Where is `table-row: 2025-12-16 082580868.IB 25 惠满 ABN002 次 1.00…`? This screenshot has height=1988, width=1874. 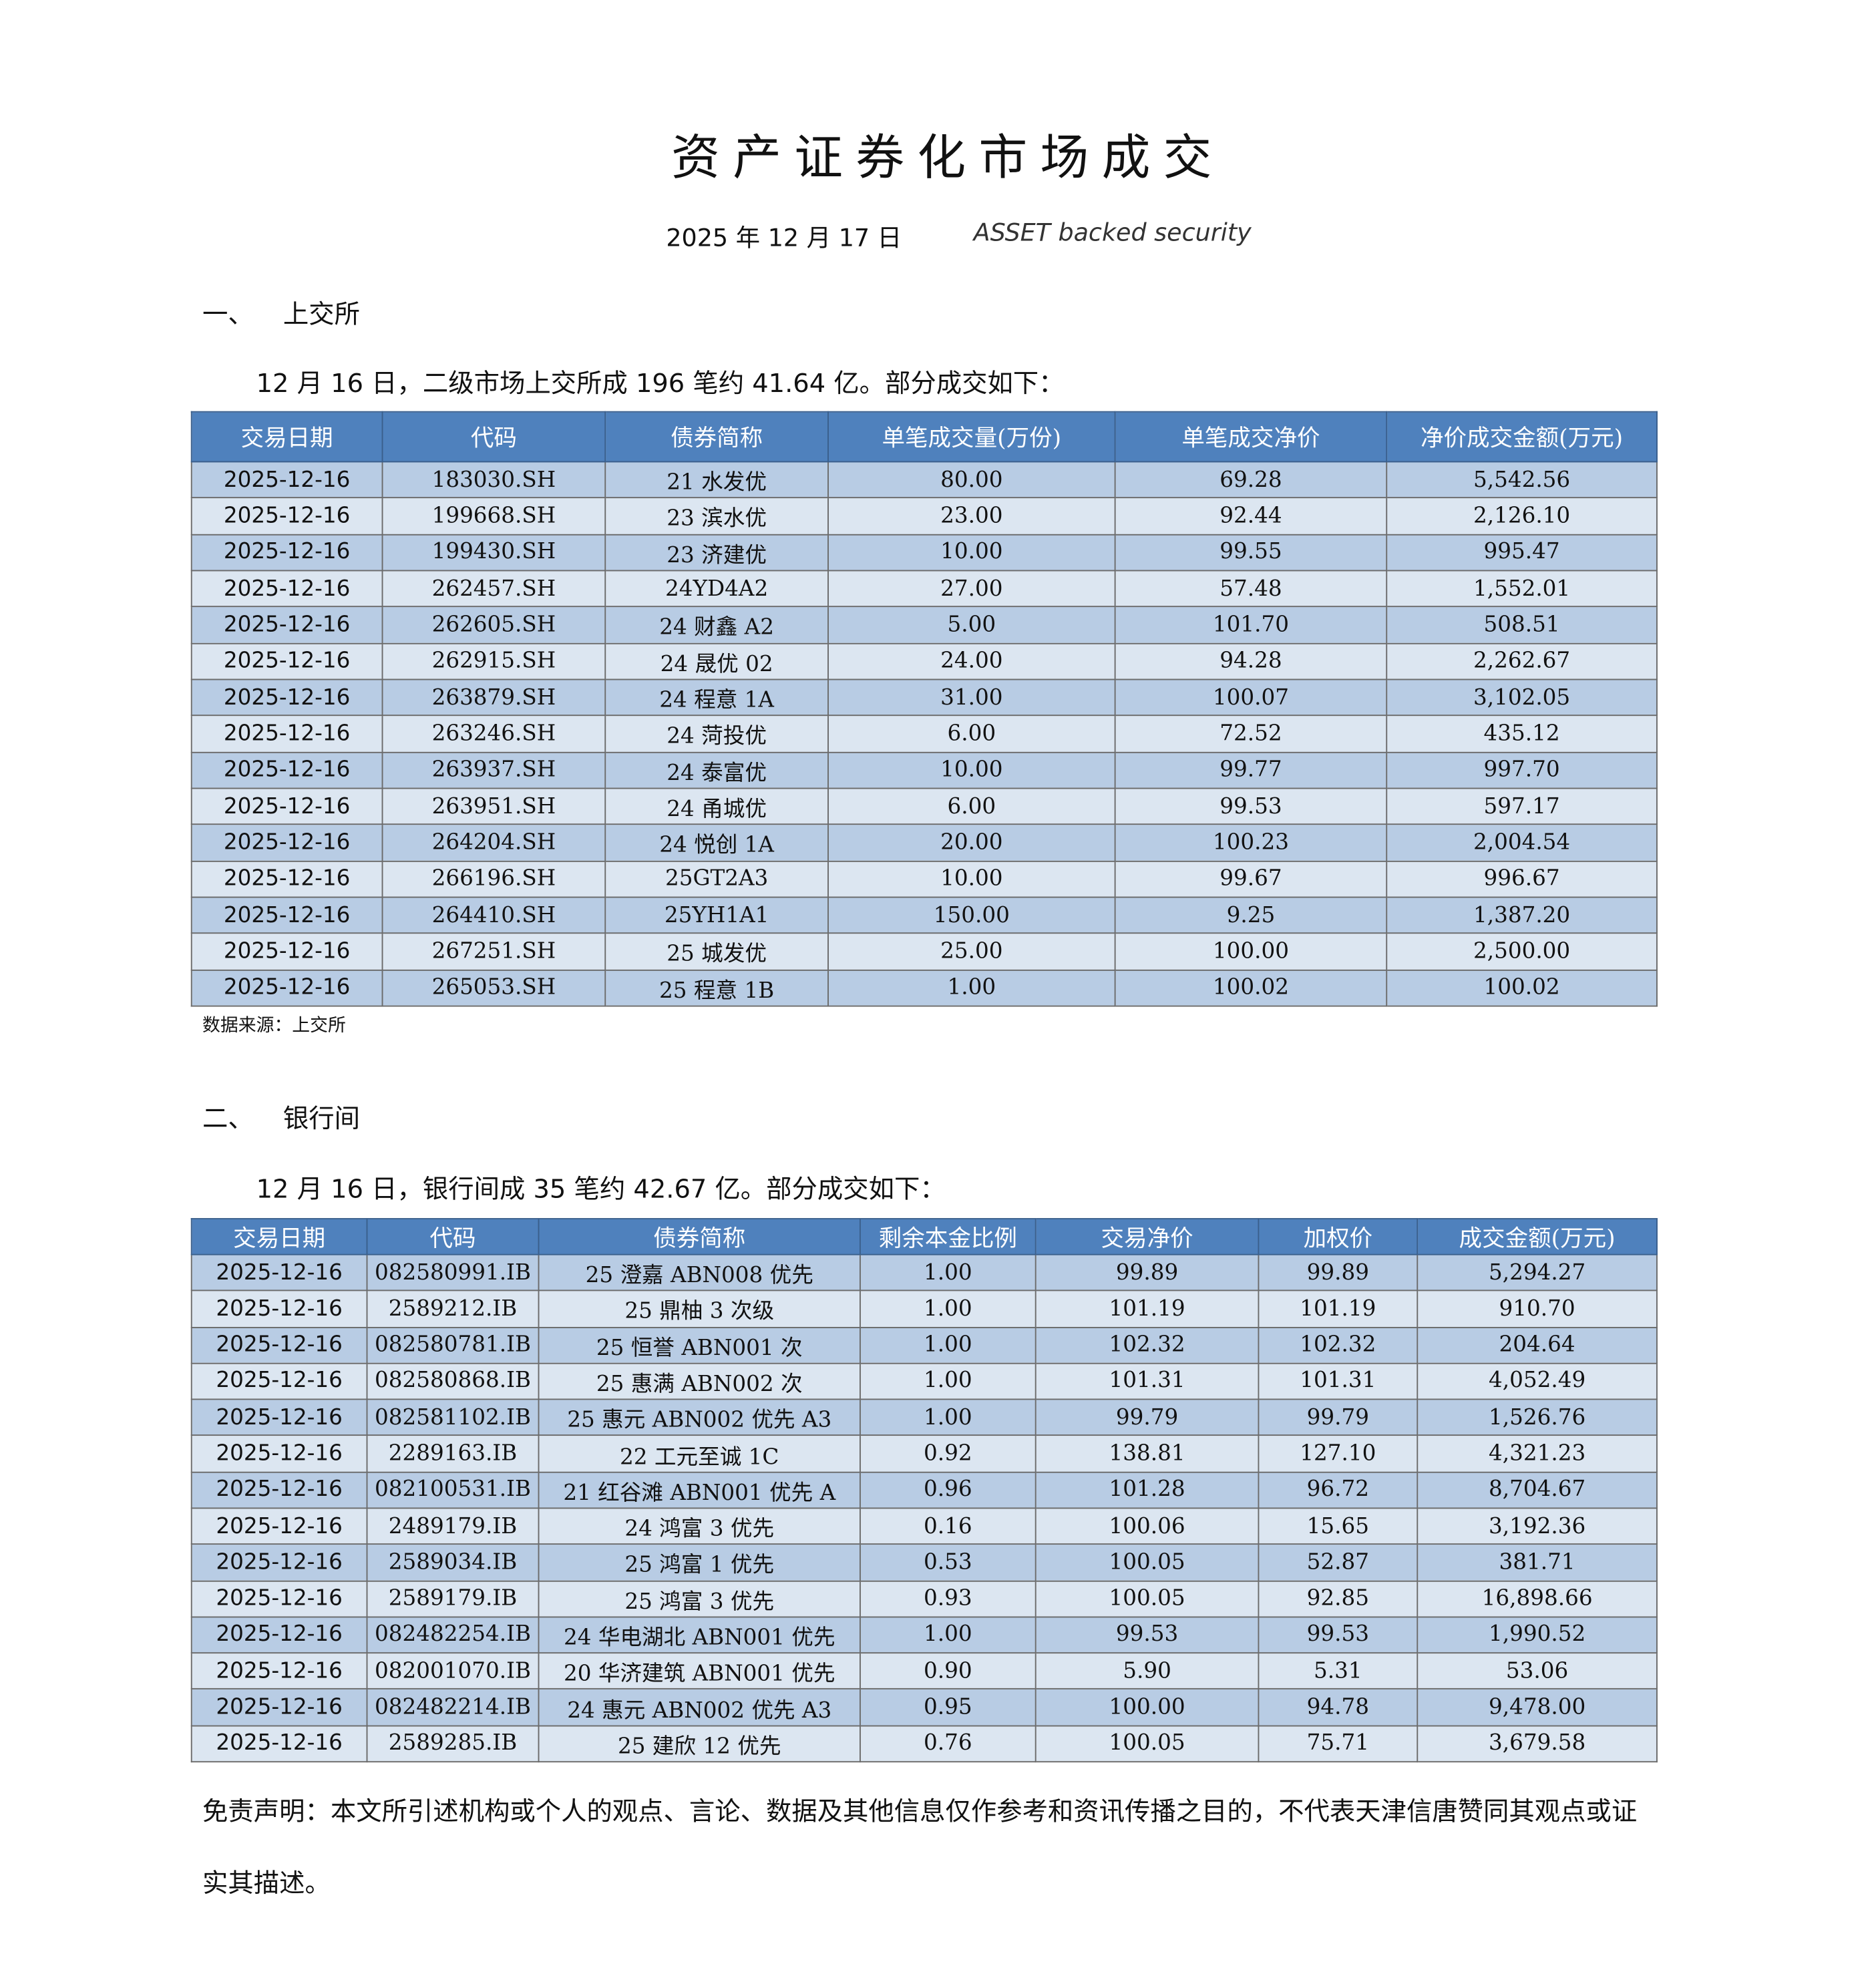 table-row: 2025-12-16 082580868.IB 25 惠满 ABN002 次 1.00… is located at coordinates (924, 1381).